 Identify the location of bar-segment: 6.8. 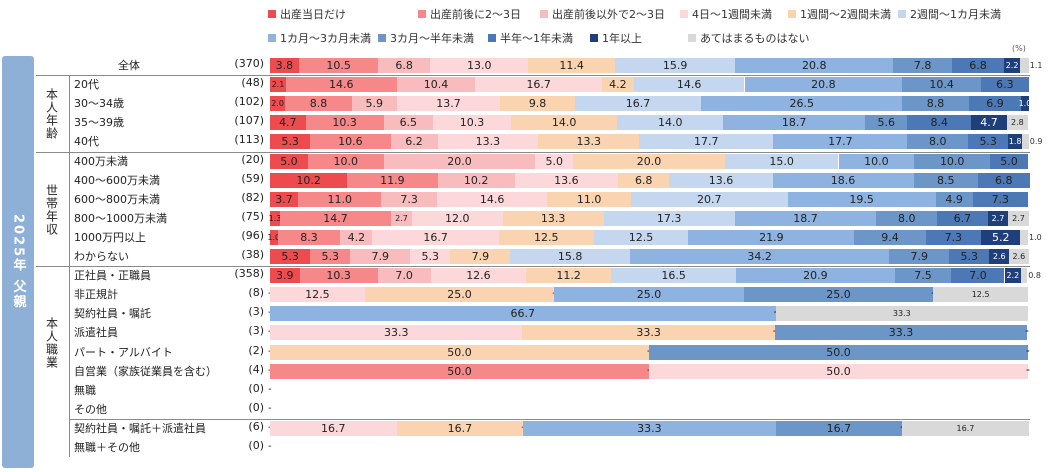
(1003, 180).